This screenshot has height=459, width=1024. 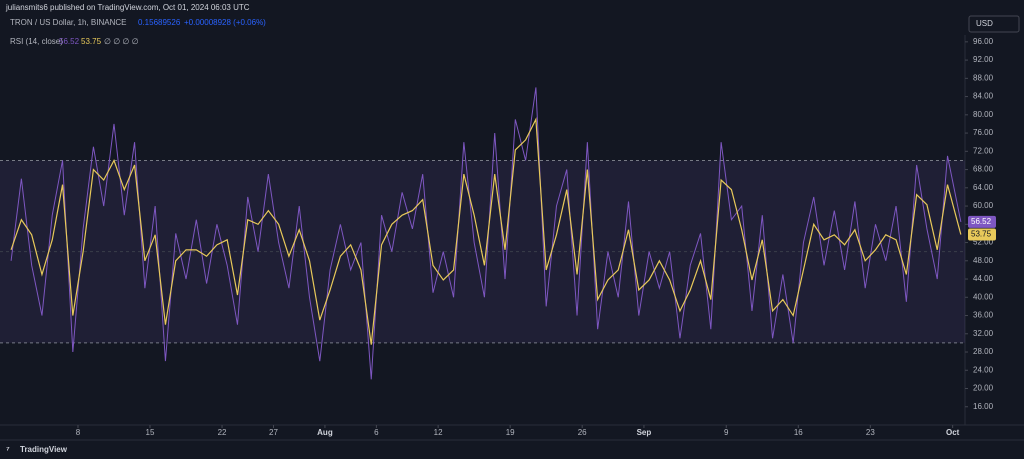 What do you see at coordinates (159, 22) in the screenshot?
I see `price: 0.15689526` at bounding box center [159, 22].